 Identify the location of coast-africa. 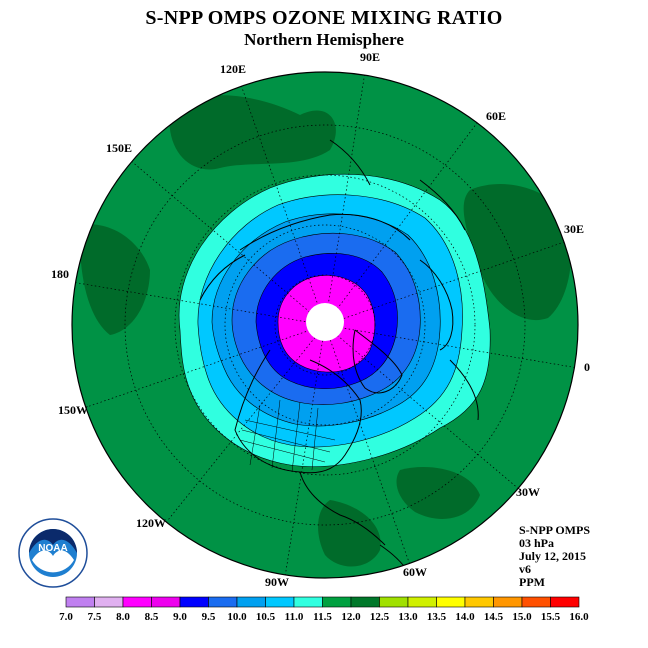
(464, 390).